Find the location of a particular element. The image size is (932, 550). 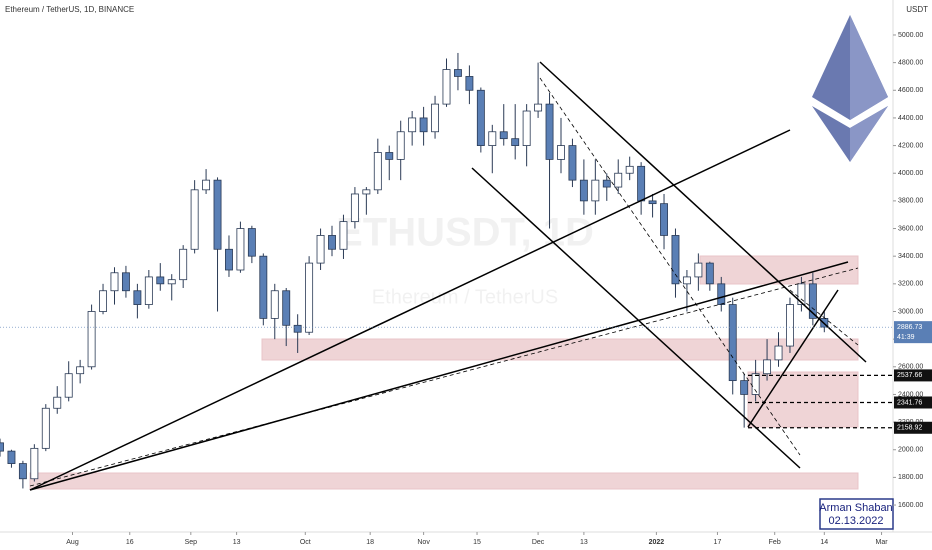

level-label: 2537.66 is located at coordinates (909, 375).